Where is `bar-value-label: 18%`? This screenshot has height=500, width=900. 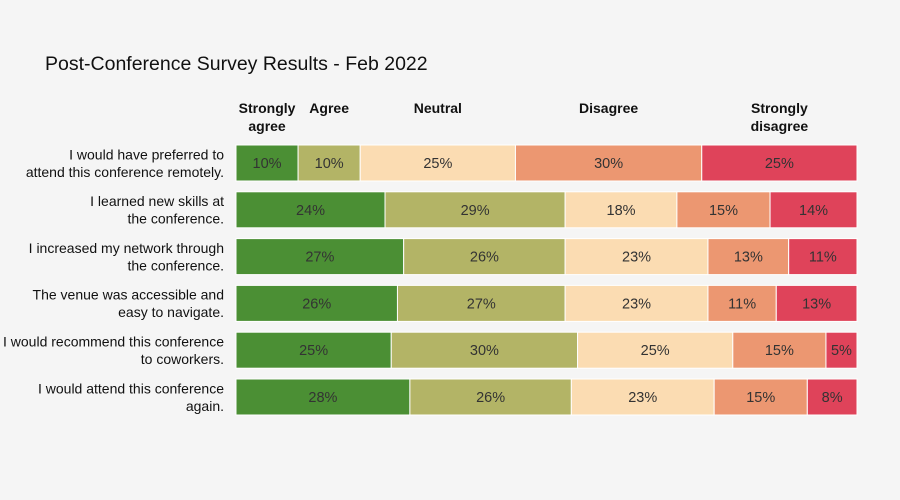 bar-value-label: 18% is located at coordinates (621, 211).